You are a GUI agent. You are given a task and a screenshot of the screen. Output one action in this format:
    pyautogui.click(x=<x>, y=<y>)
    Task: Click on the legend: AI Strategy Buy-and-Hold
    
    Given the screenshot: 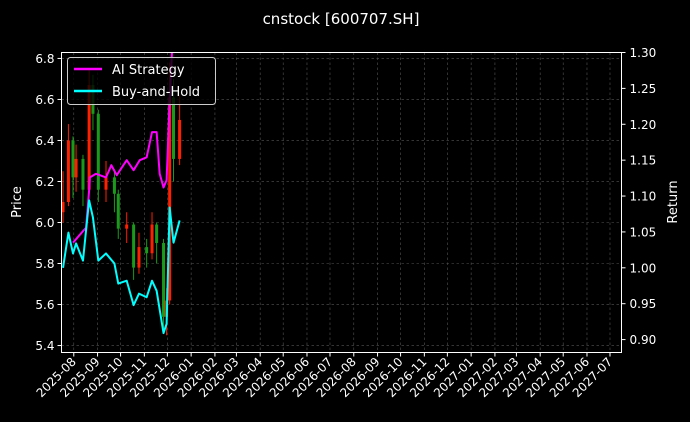 What is the action you would take?
    pyautogui.click(x=141, y=81)
    